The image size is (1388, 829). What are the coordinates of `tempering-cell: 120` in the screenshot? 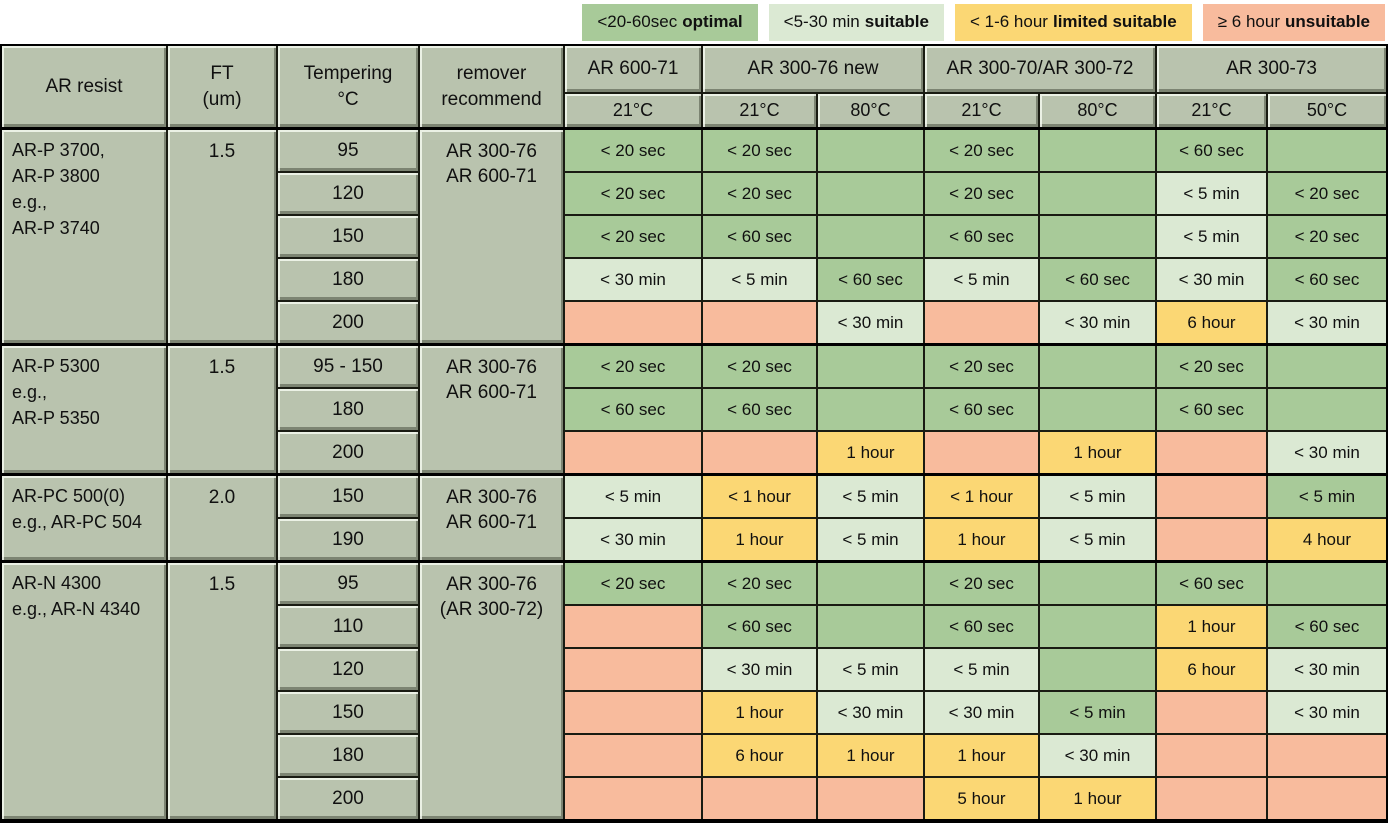 It's located at (348, 193).